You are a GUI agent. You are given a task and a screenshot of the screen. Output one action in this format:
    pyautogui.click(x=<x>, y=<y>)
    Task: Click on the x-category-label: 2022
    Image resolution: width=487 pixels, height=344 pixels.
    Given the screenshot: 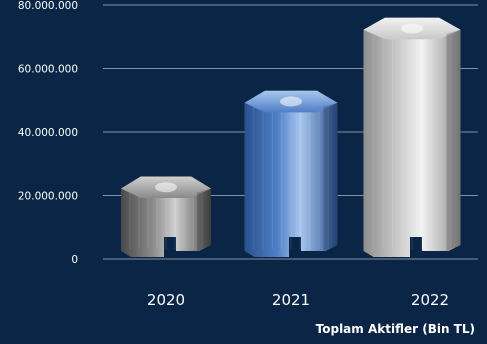 What is the action you would take?
    pyautogui.click(x=430, y=300)
    